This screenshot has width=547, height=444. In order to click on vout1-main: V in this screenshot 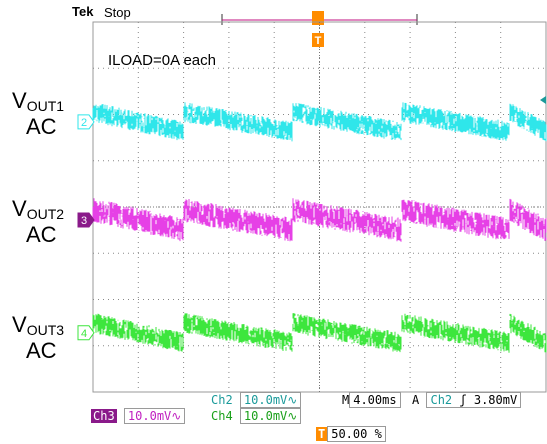, I will do `click(19, 100)`.